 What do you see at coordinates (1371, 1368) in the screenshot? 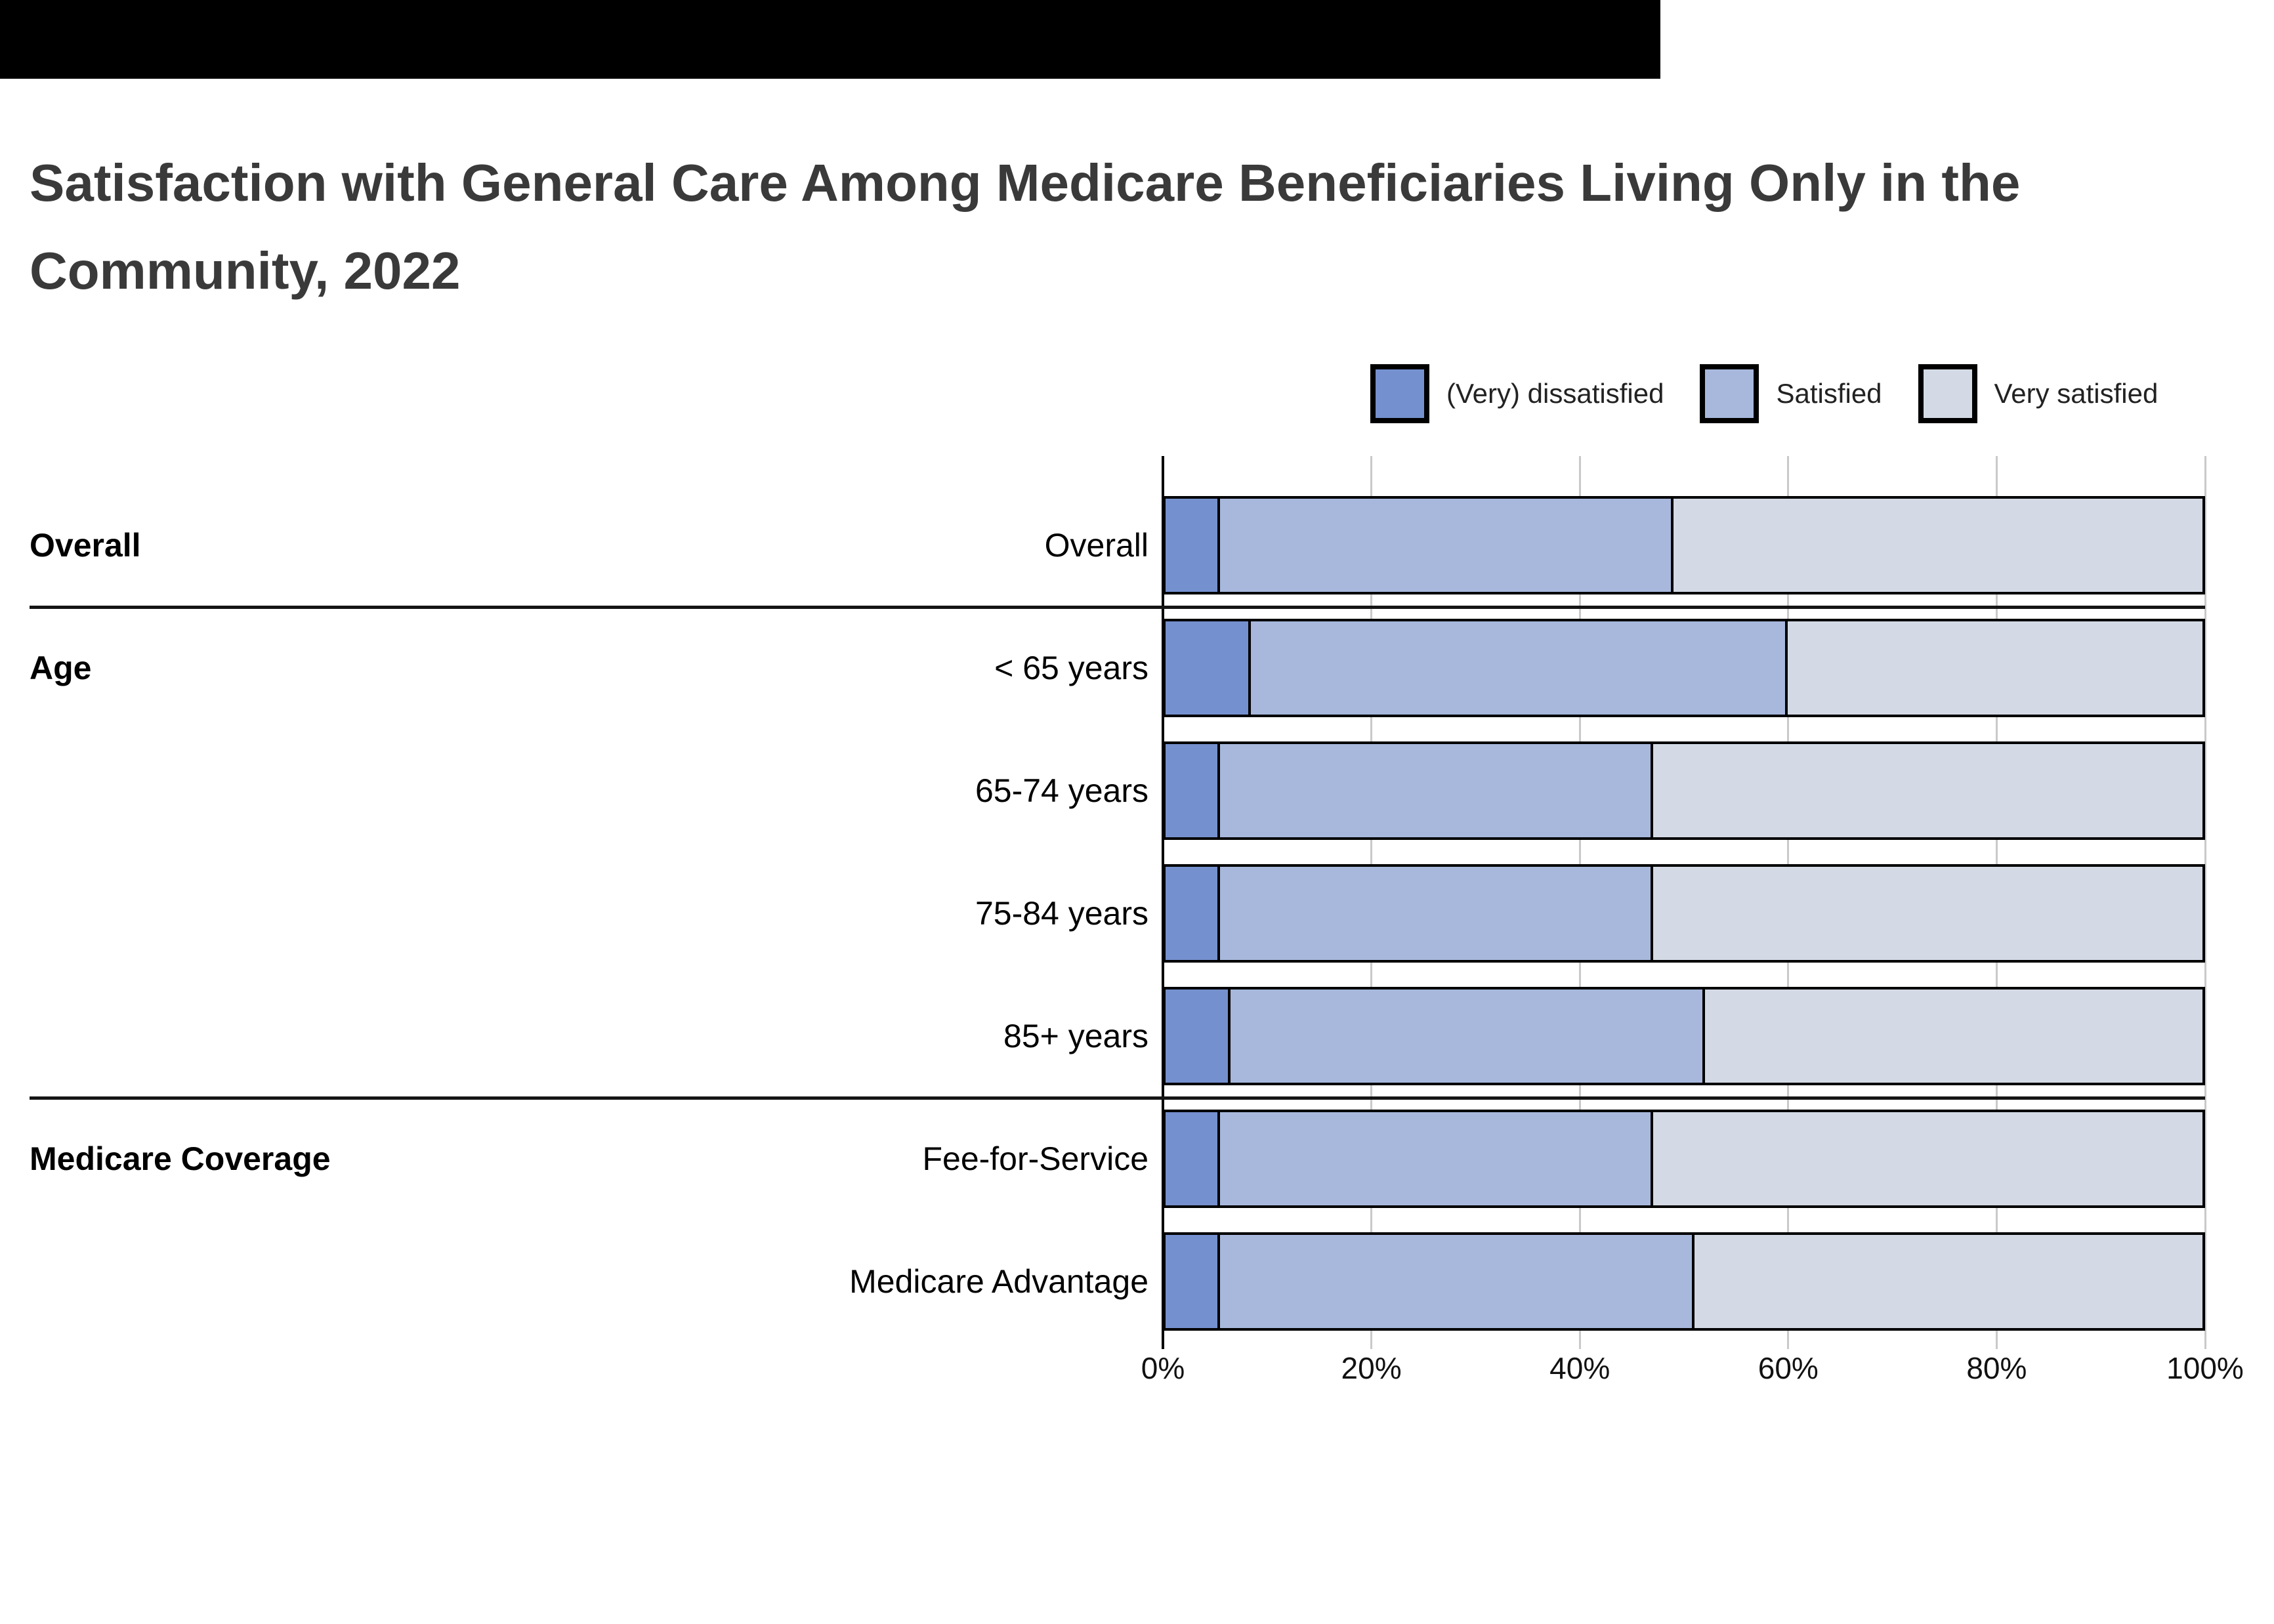
I see `x-tick-label-20%: 20%` at bounding box center [1371, 1368].